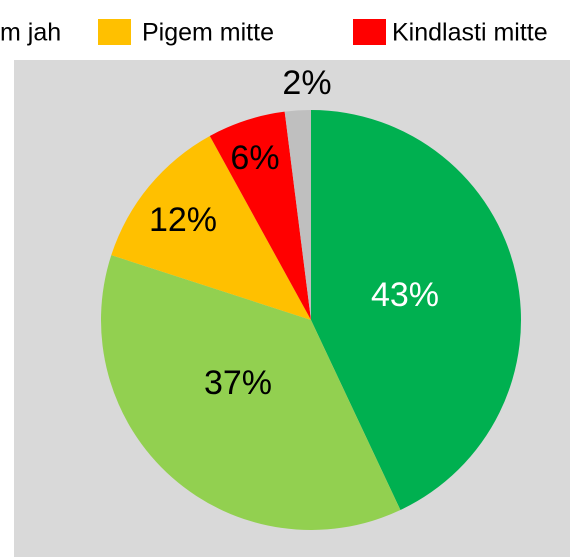 This screenshot has width=570, height=557. What do you see at coordinates (306, 83) in the screenshot?
I see `data-label: 2%` at bounding box center [306, 83].